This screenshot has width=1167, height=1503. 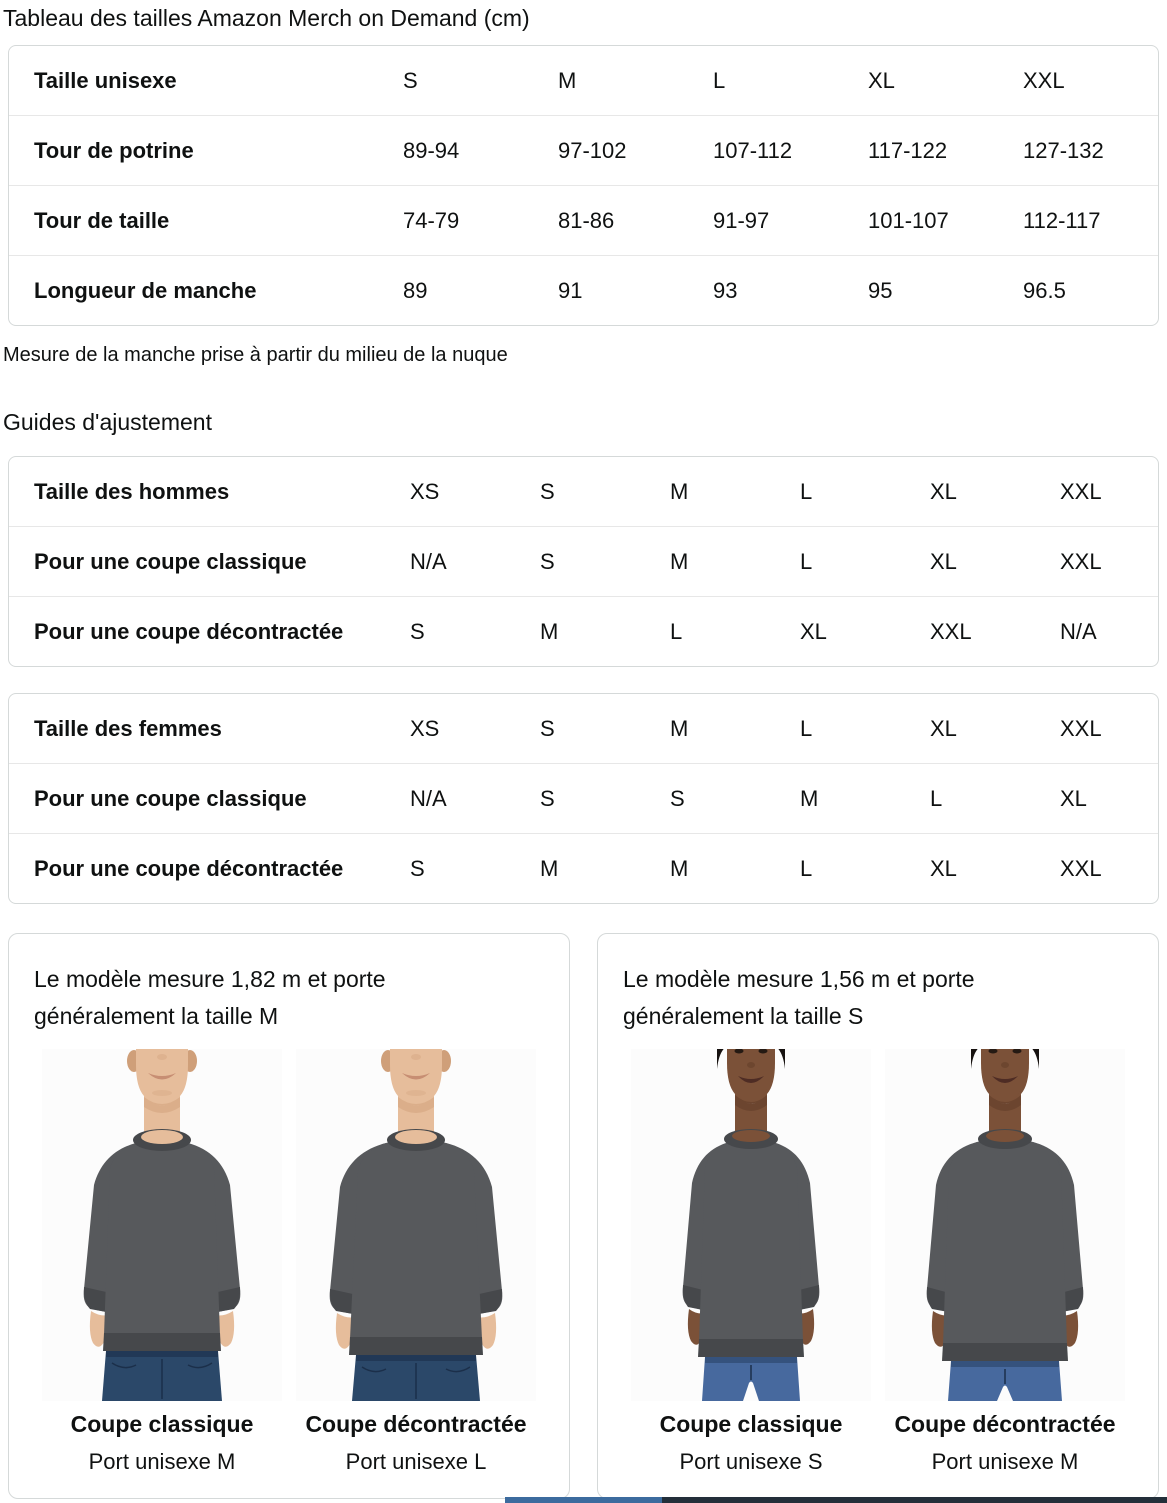 What do you see at coordinates (741, 220) in the screenshot?
I see `size-cell: 91-97` at bounding box center [741, 220].